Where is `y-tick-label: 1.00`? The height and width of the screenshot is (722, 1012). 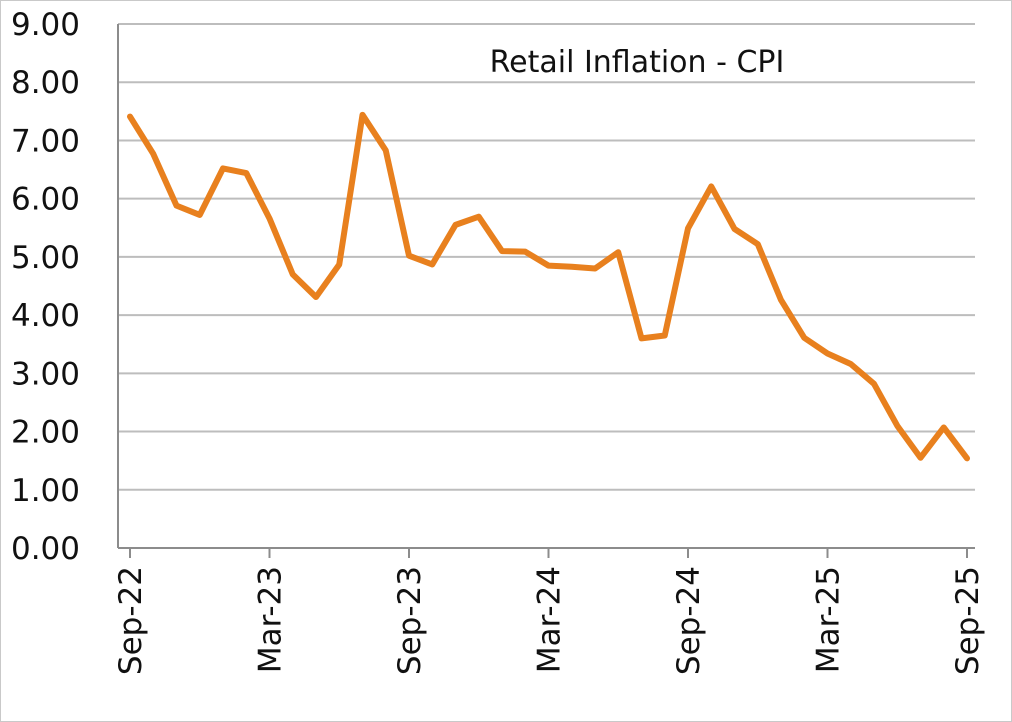
y-tick-label: 1.00 is located at coordinates (45, 491).